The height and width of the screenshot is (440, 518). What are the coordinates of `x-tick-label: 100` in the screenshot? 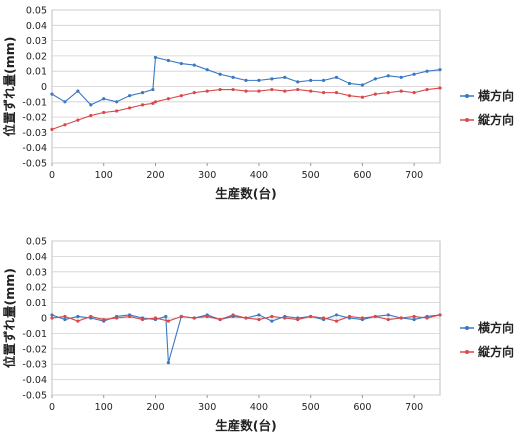 It's located at (104, 175).